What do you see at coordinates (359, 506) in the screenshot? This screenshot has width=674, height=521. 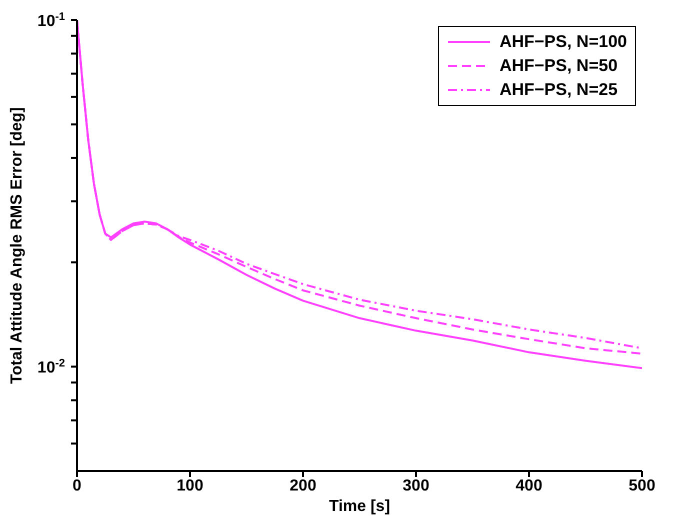 I see `x-axis-title: Time [s]` at bounding box center [359, 506].